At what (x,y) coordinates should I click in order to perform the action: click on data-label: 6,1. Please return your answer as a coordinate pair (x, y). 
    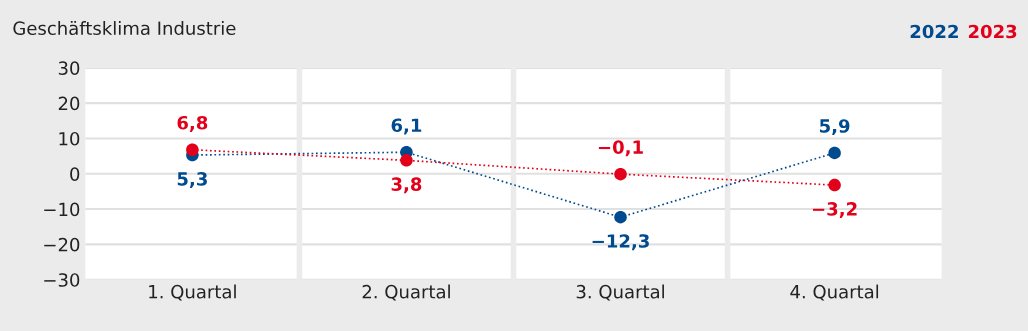
    Looking at the image, I should click on (406, 126).